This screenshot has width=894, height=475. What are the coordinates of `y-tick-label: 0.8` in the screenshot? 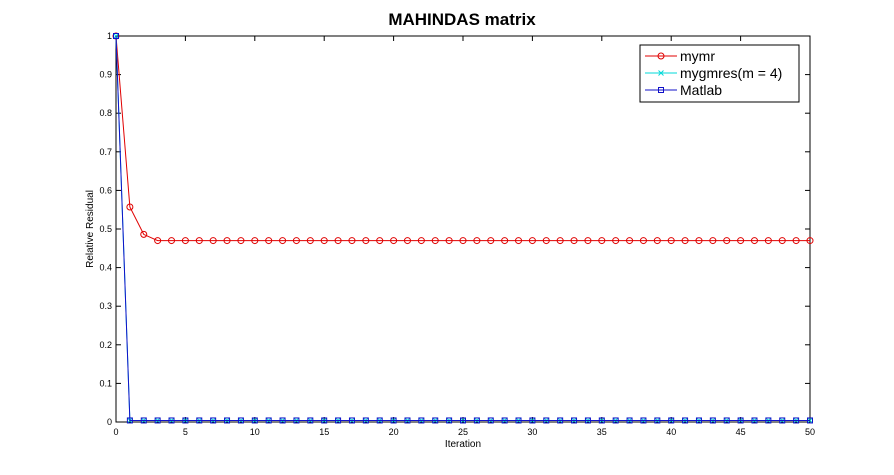 It's located at (105, 113).